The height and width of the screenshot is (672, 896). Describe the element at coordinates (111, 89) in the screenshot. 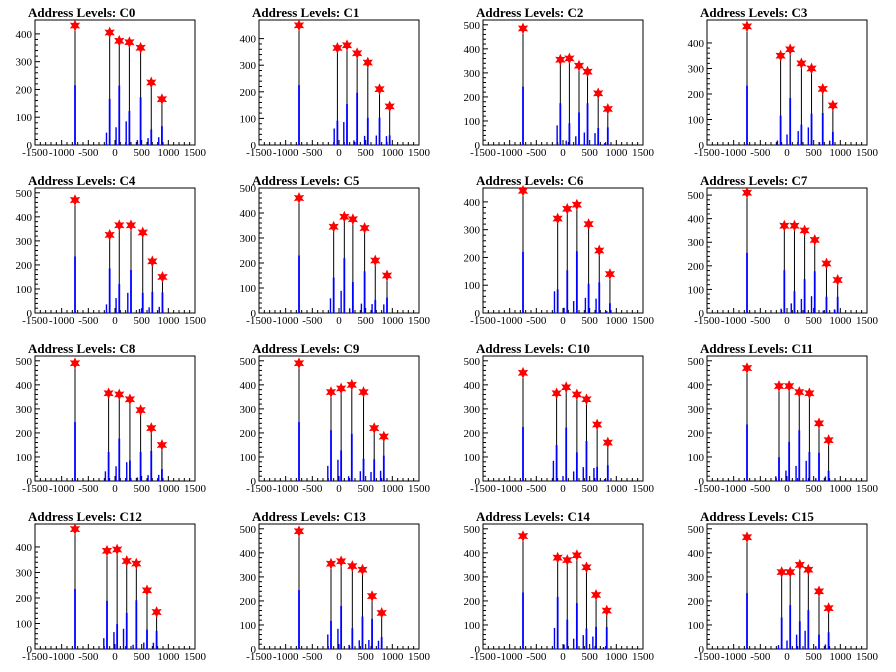

I see `chart-plot: 0 100 200 300 400 -1500 -1000 -500 0 500 1000 1500` at that location.